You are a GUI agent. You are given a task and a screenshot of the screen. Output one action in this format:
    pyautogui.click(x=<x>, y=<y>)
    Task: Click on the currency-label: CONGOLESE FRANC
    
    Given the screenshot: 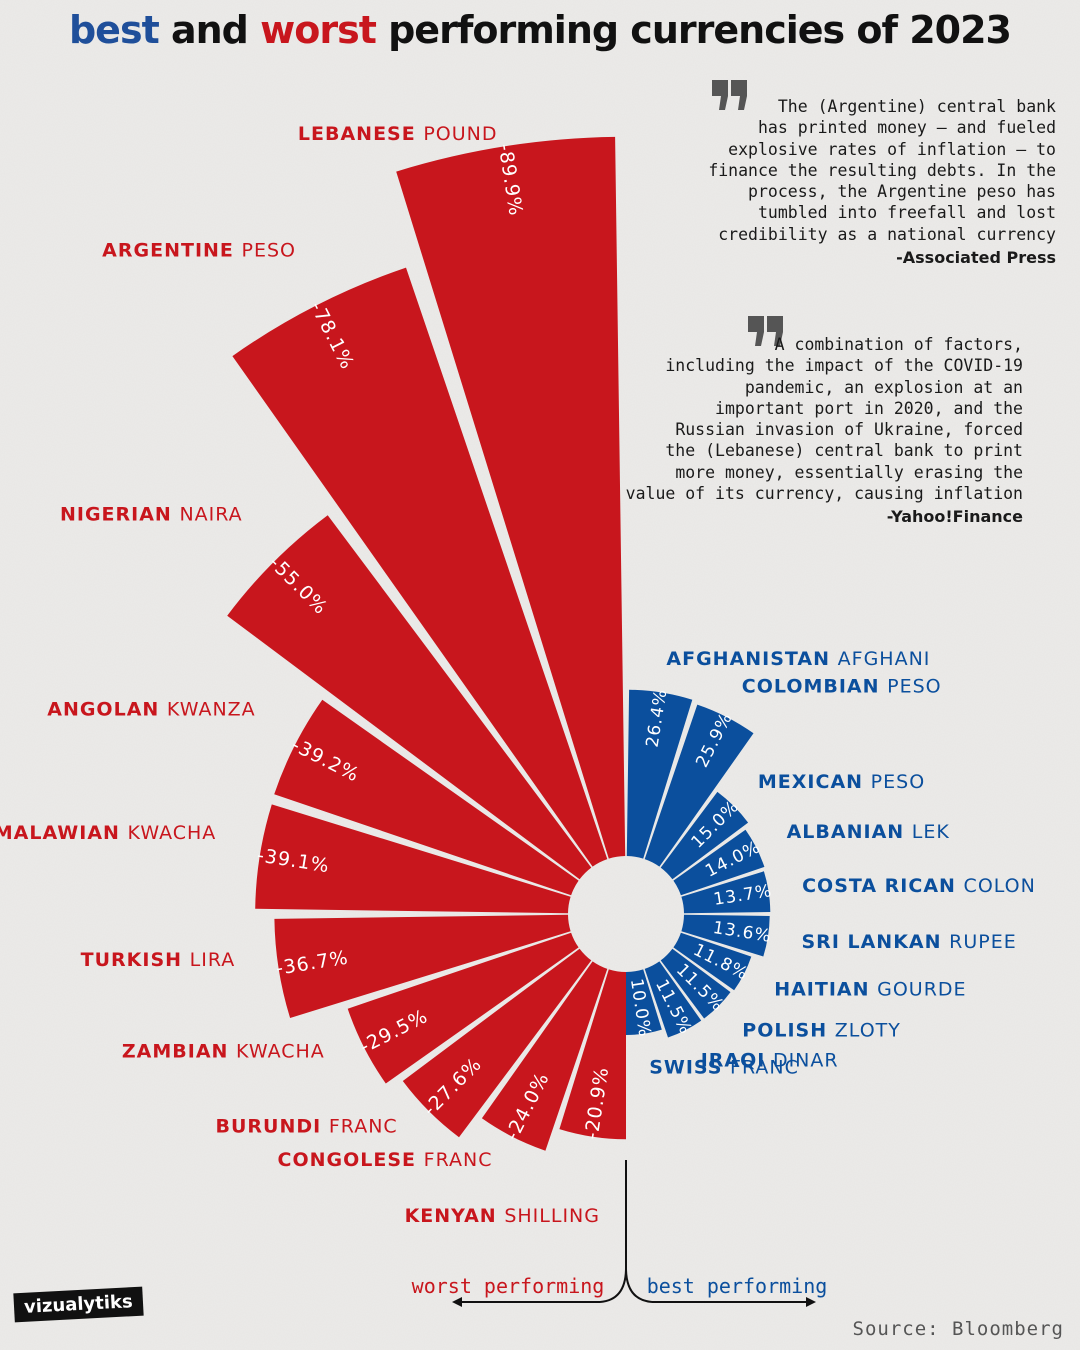 What is the action you would take?
    pyautogui.click(x=385, y=1160)
    